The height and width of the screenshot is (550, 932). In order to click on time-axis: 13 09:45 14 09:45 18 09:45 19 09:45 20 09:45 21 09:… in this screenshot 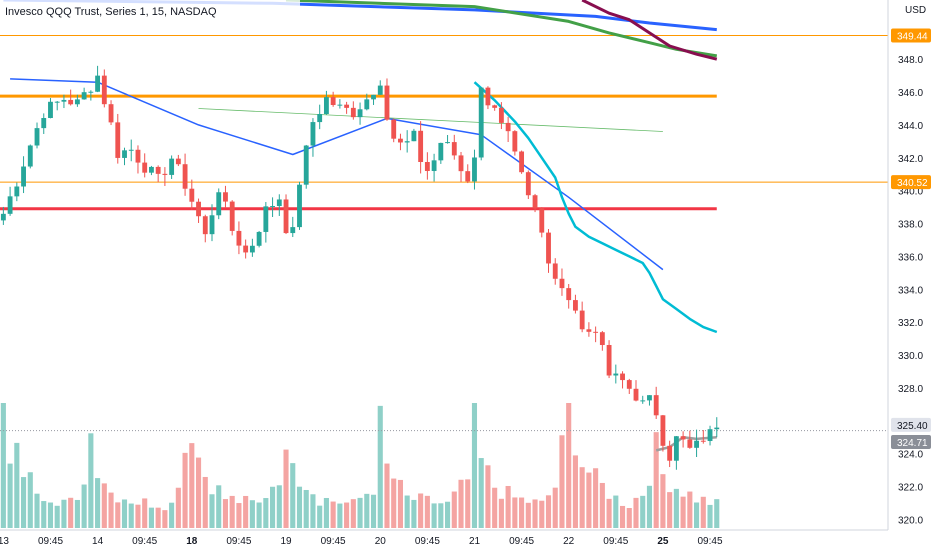, I will do `click(444, 538)`.